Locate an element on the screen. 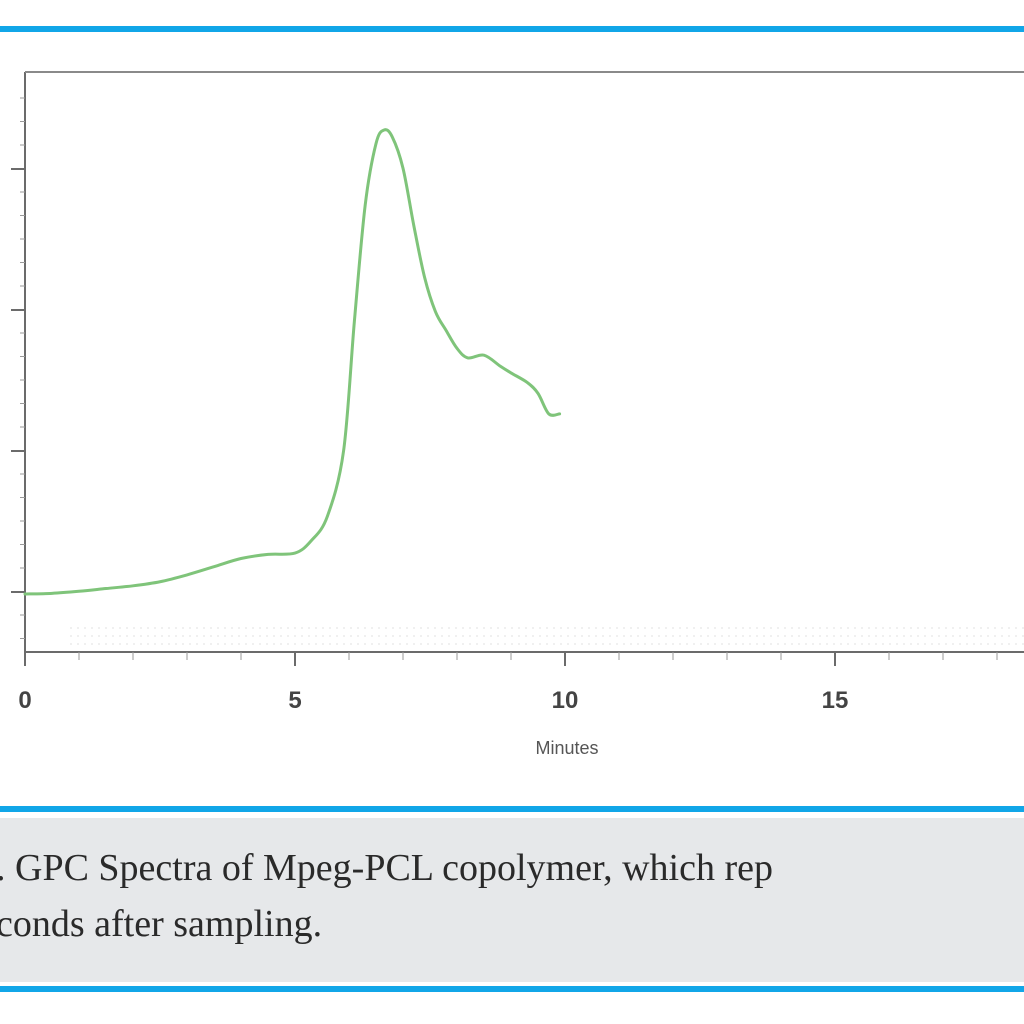 The height and width of the screenshot is (1024, 1024). x-tick-label: 15 is located at coordinates (835, 700).